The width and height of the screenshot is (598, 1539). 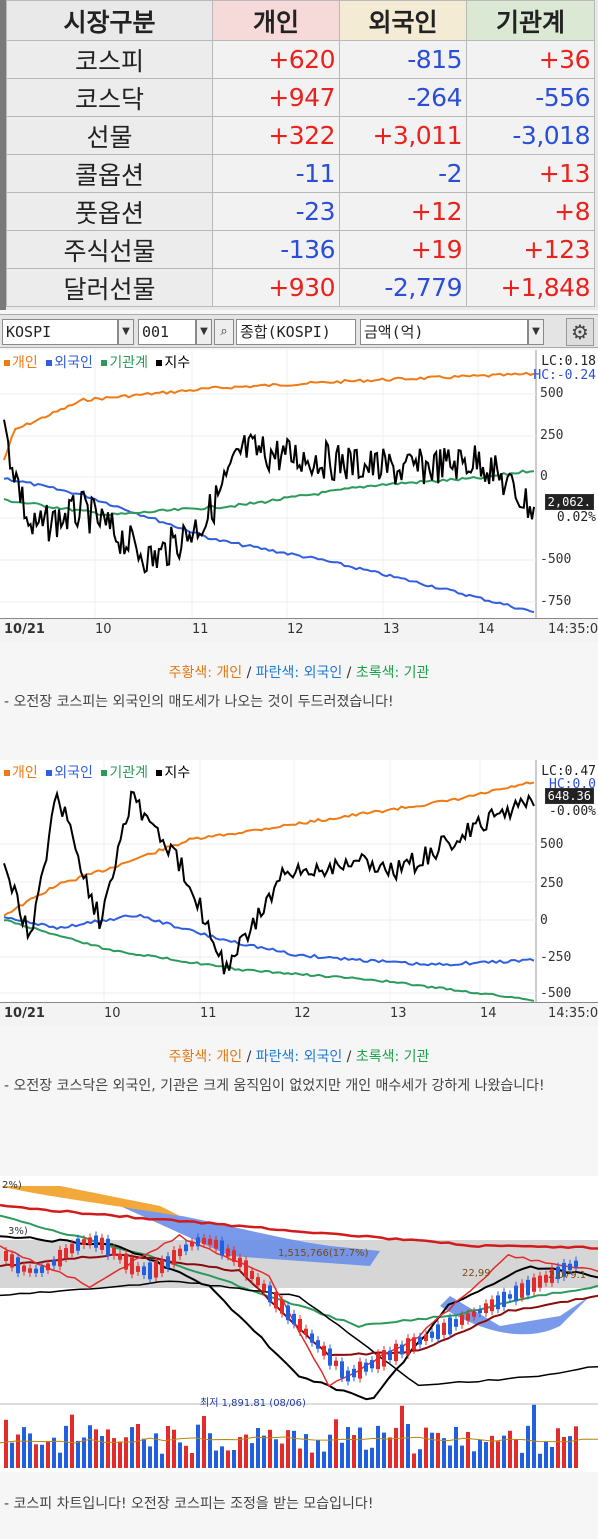 What do you see at coordinates (224, 332) in the screenshot?
I see `search-icon: ⌕` at bounding box center [224, 332].